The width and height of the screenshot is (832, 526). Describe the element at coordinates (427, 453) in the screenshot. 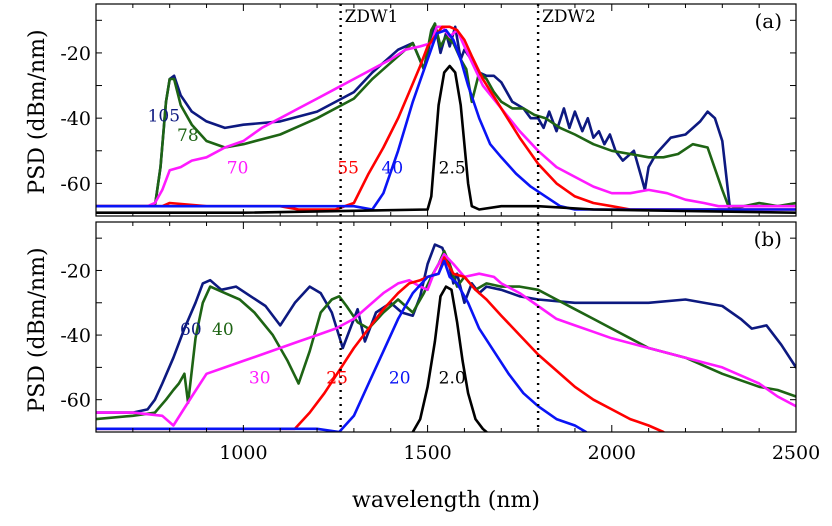

I see `x-tick-label-1500: 1500` at that location.